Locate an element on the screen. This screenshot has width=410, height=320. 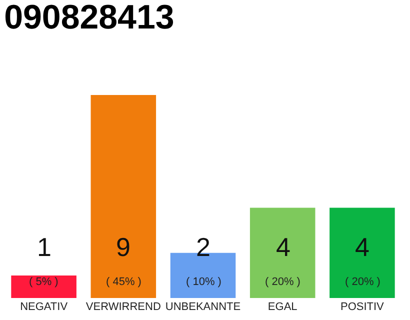
x-tick-label: VERWIRREND is located at coordinates (123, 307).